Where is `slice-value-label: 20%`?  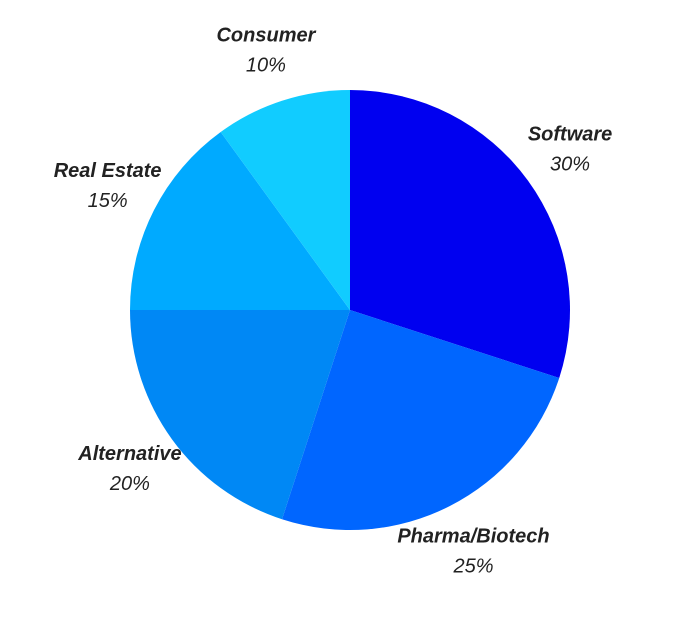
slice-value-label: 20% is located at coordinates (129, 484).